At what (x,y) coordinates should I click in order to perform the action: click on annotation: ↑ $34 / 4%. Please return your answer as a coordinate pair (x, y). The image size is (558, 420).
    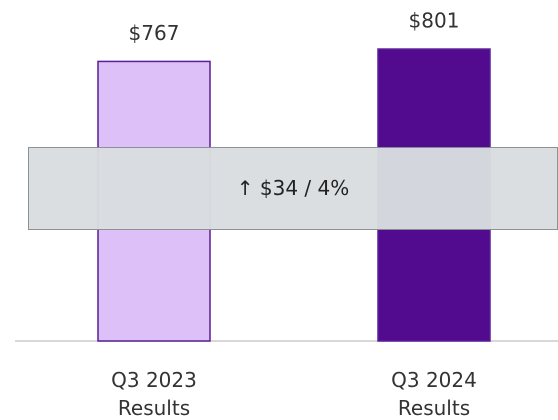
    Looking at the image, I should click on (293, 188).